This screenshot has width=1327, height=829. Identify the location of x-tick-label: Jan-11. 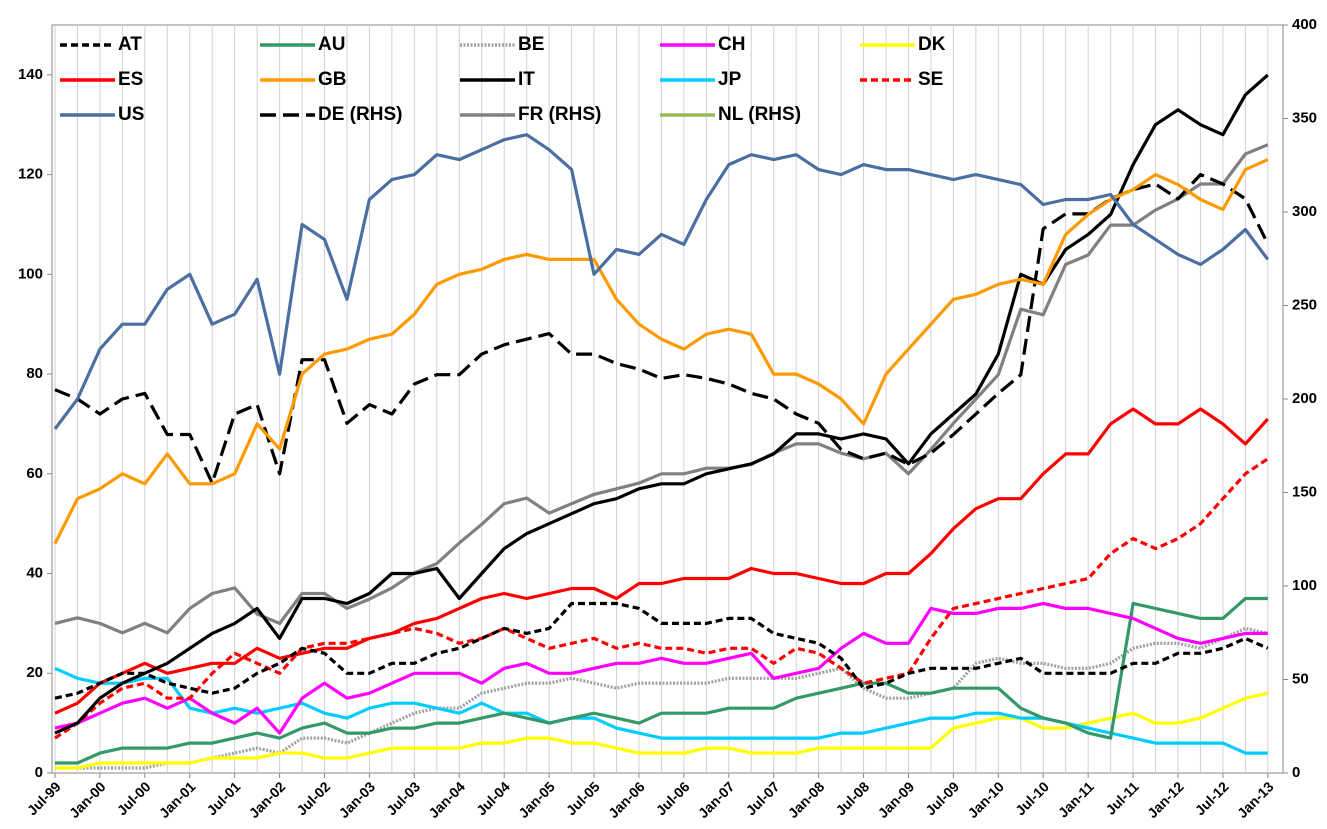
(1076, 799).